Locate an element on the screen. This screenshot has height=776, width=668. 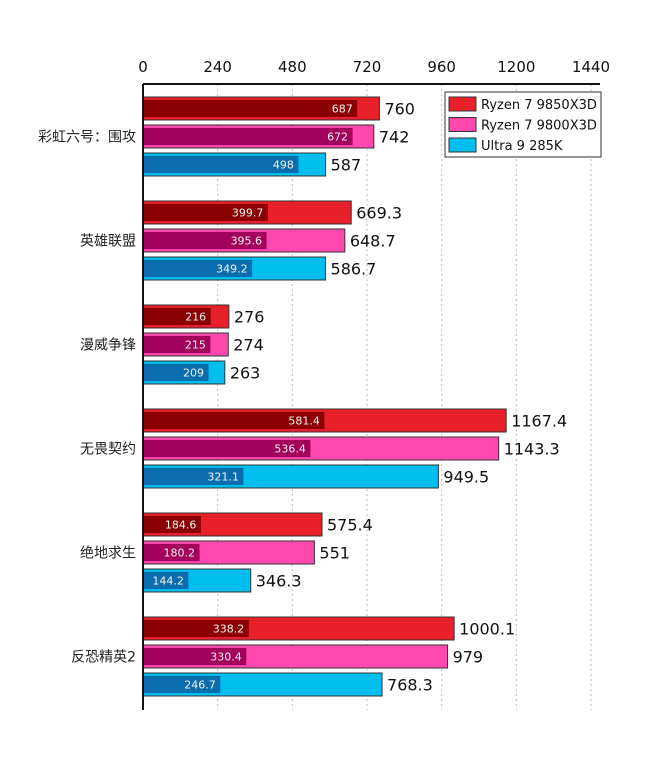
x-tick-label: 480 is located at coordinates (292, 67).